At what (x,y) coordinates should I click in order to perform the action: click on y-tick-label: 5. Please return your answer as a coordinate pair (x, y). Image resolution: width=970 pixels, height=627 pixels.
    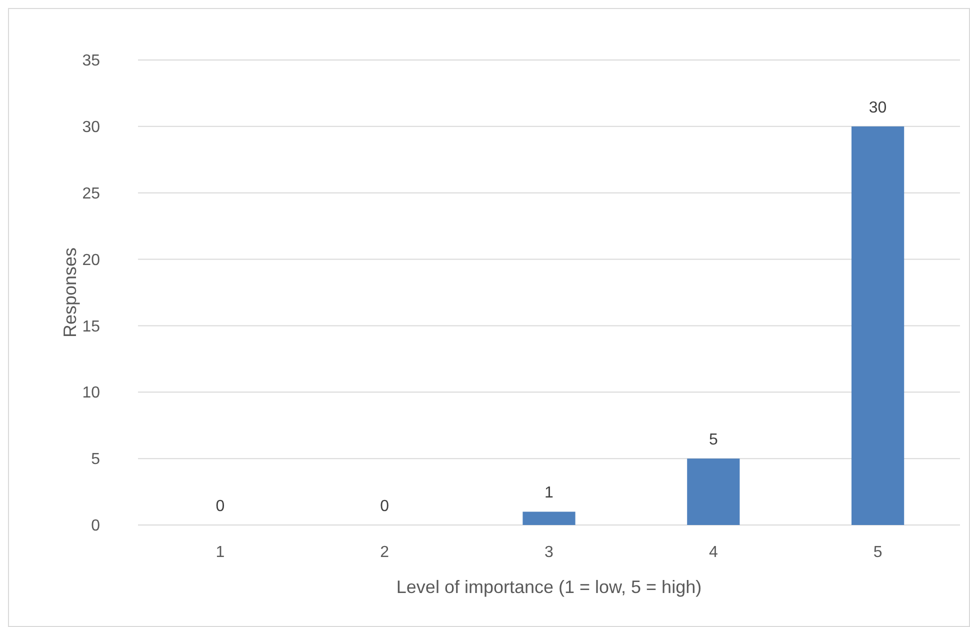
    Looking at the image, I should click on (95, 459).